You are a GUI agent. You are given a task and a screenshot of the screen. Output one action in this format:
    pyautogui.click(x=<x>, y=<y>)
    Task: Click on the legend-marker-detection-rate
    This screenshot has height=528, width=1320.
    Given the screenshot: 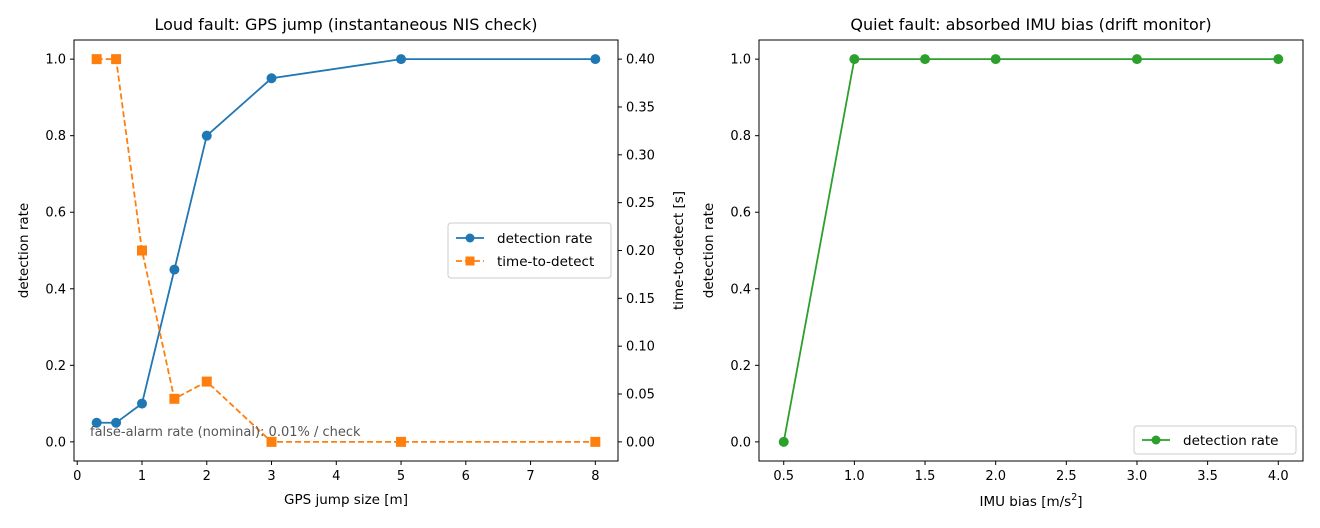 What is the action you would take?
    pyautogui.click(x=470, y=238)
    